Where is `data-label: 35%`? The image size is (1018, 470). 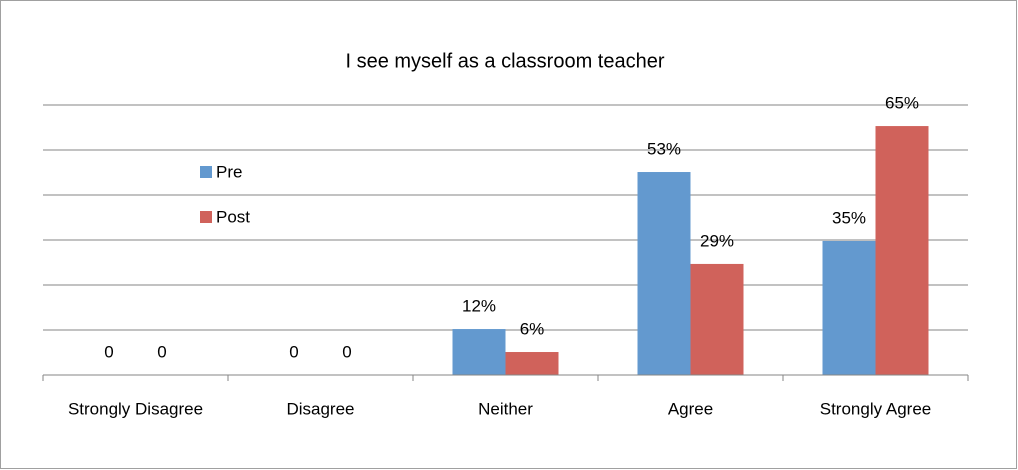
data-label: 35% is located at coordinates (849, 217).